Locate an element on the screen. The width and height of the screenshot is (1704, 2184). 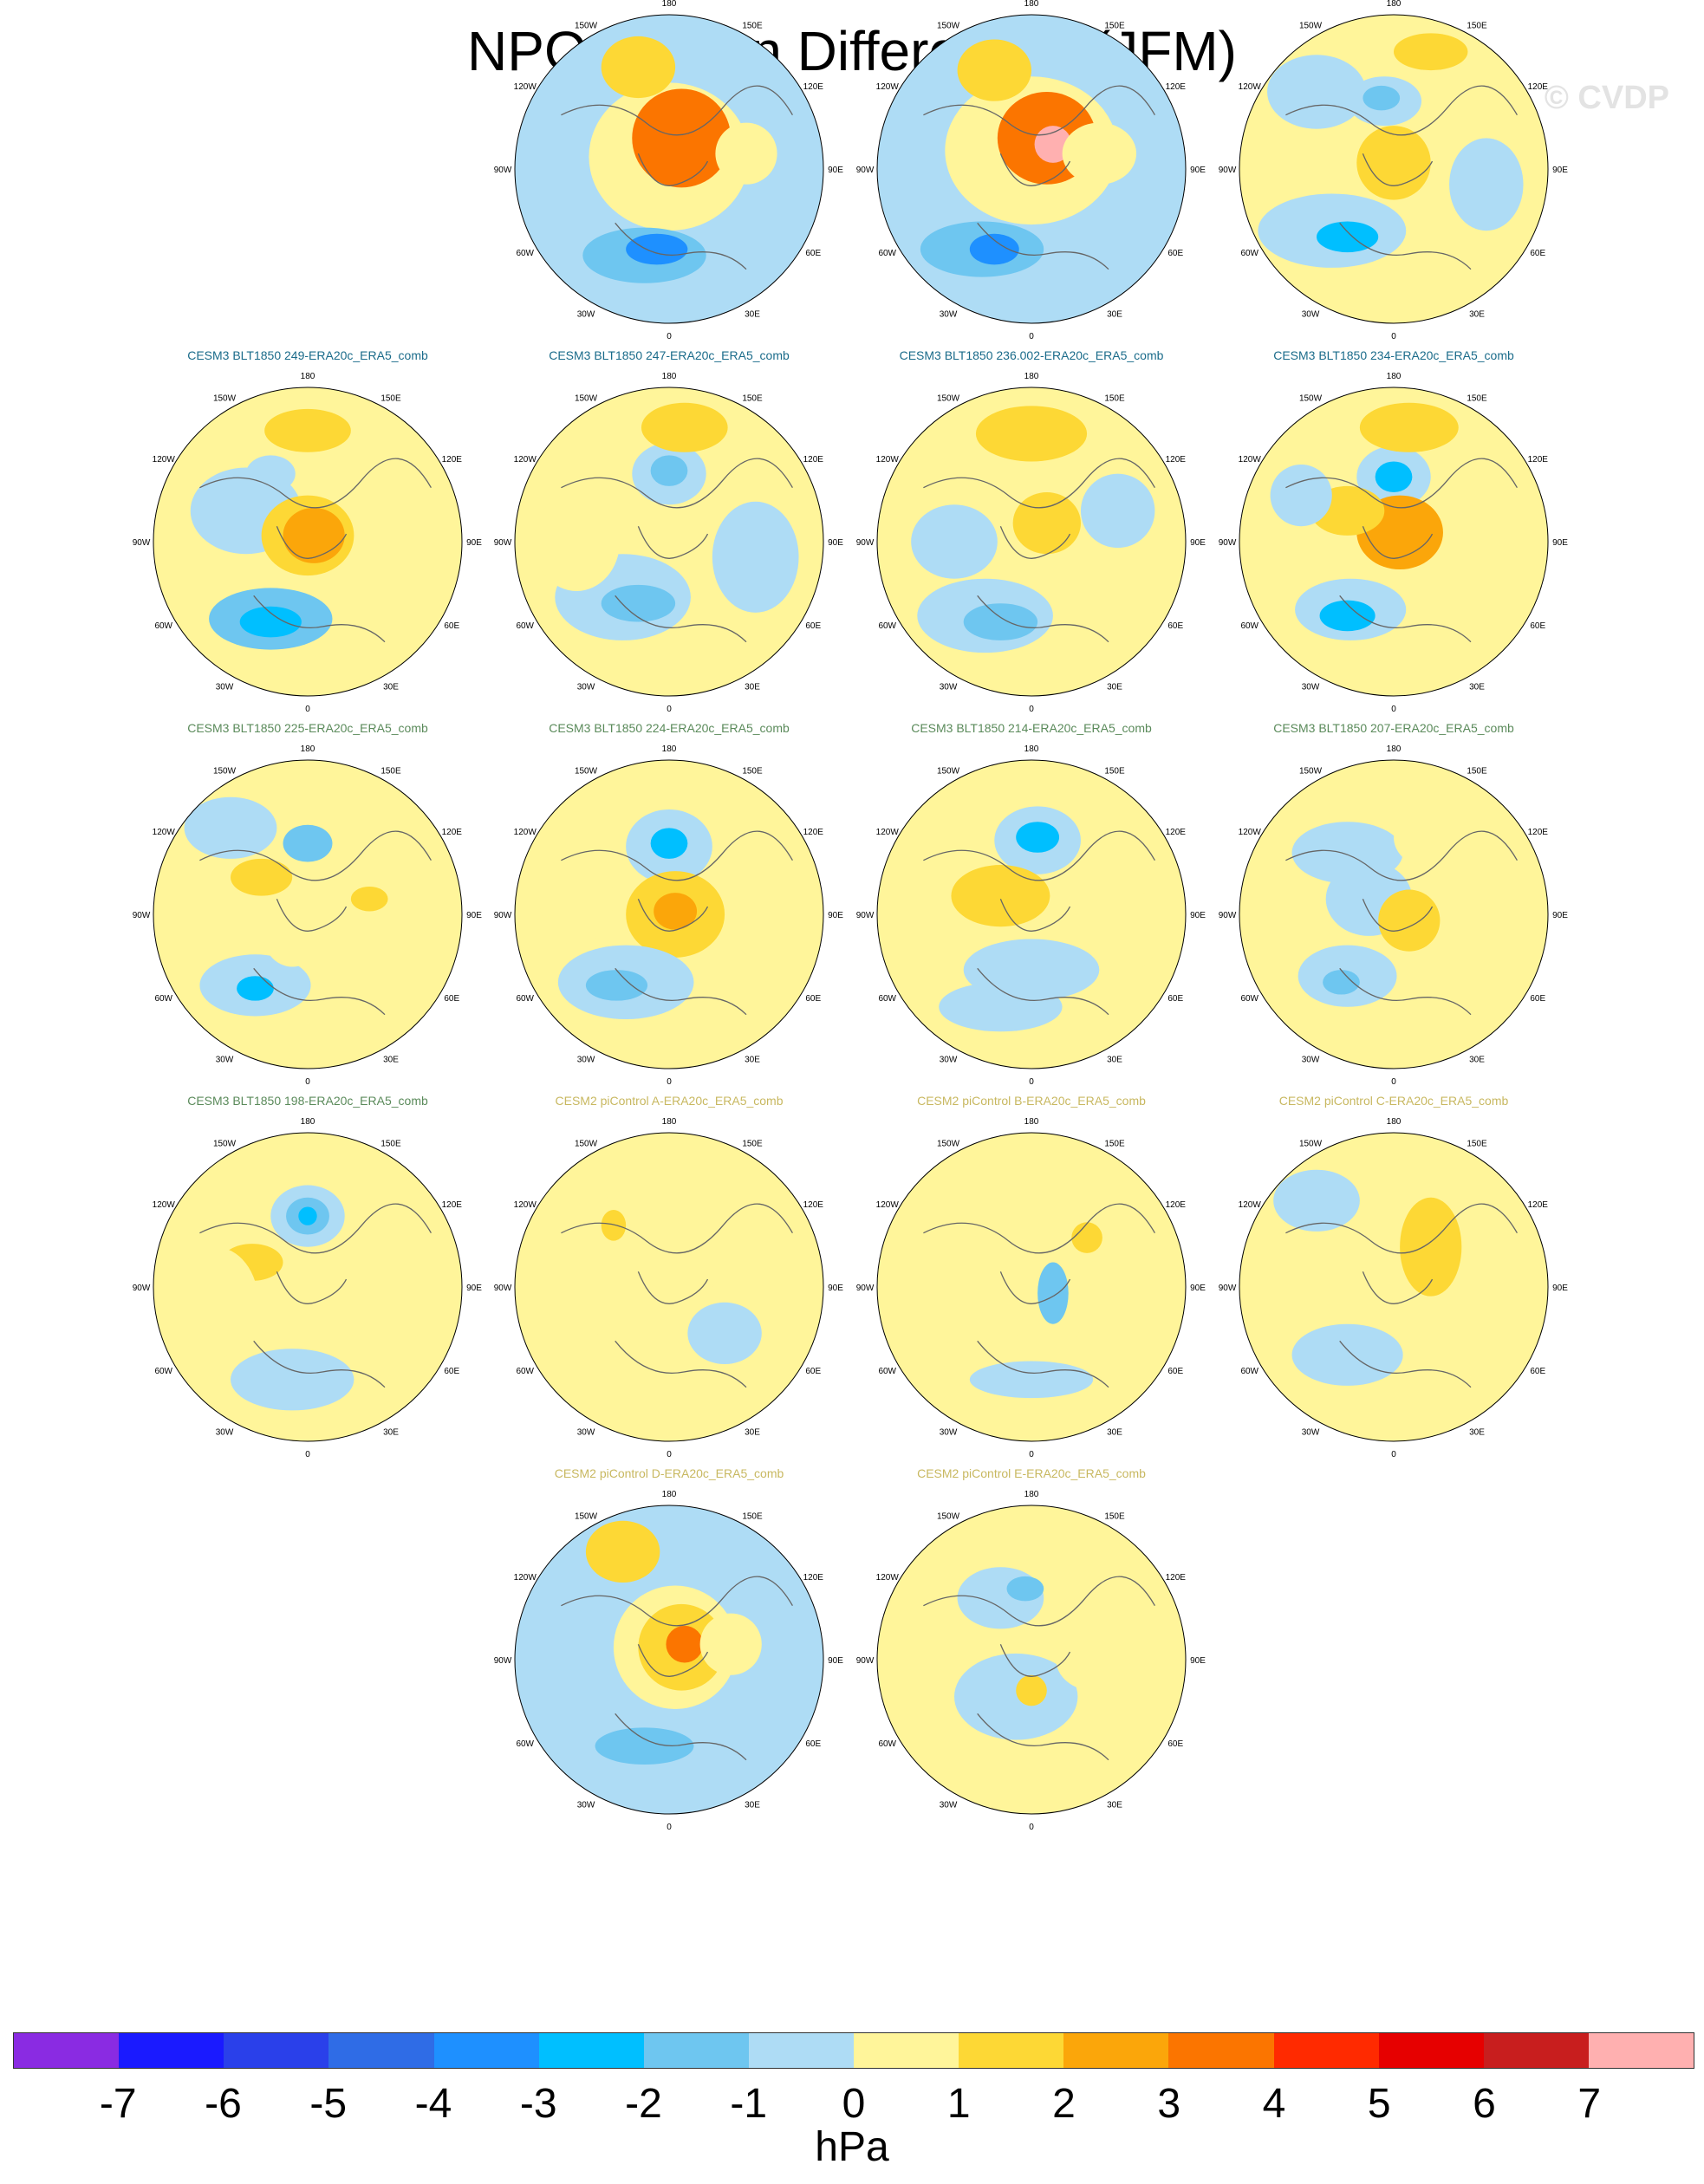
map-background is located at coordinates (308, 1287).